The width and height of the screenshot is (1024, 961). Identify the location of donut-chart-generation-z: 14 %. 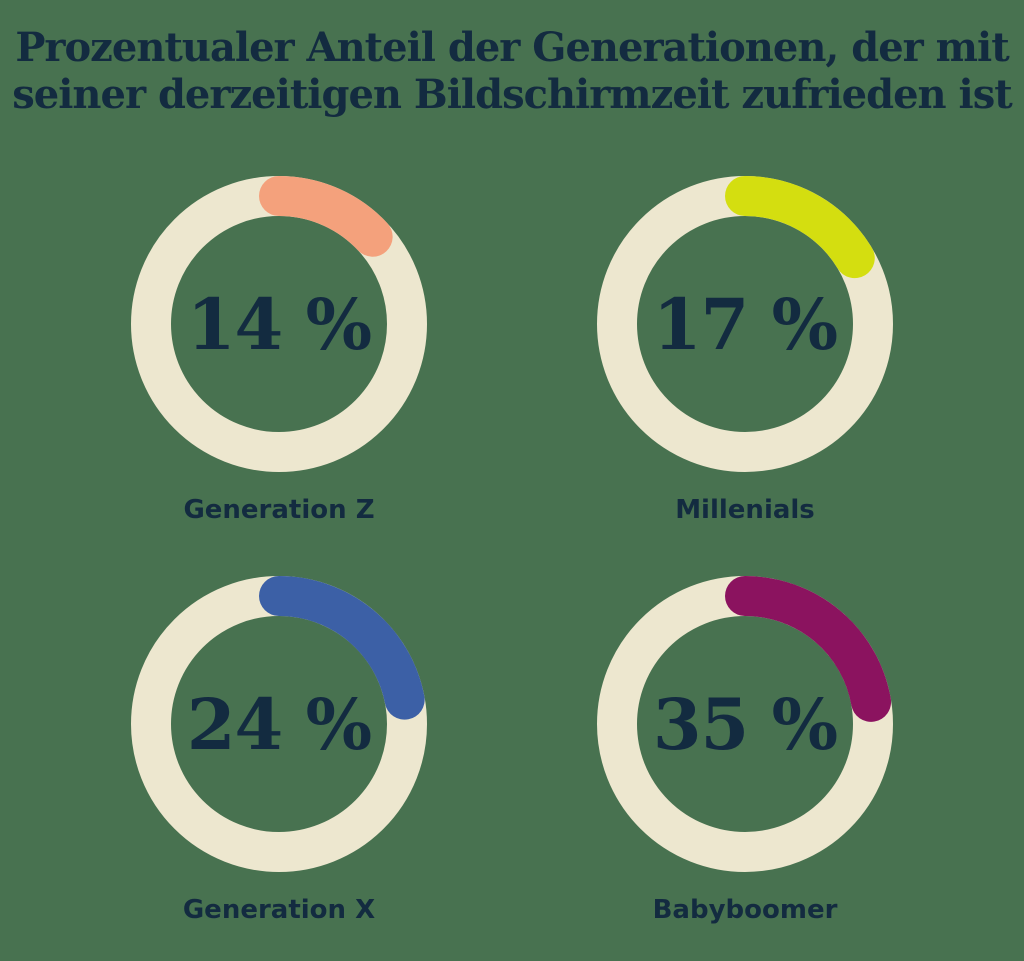
(279, 324).